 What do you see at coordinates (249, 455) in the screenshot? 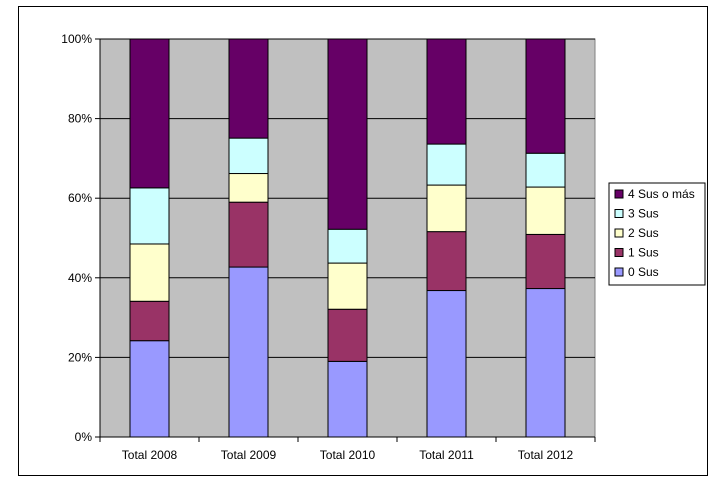
I see `x-tick-label: Total 2009` at bounding box center [249, 455].